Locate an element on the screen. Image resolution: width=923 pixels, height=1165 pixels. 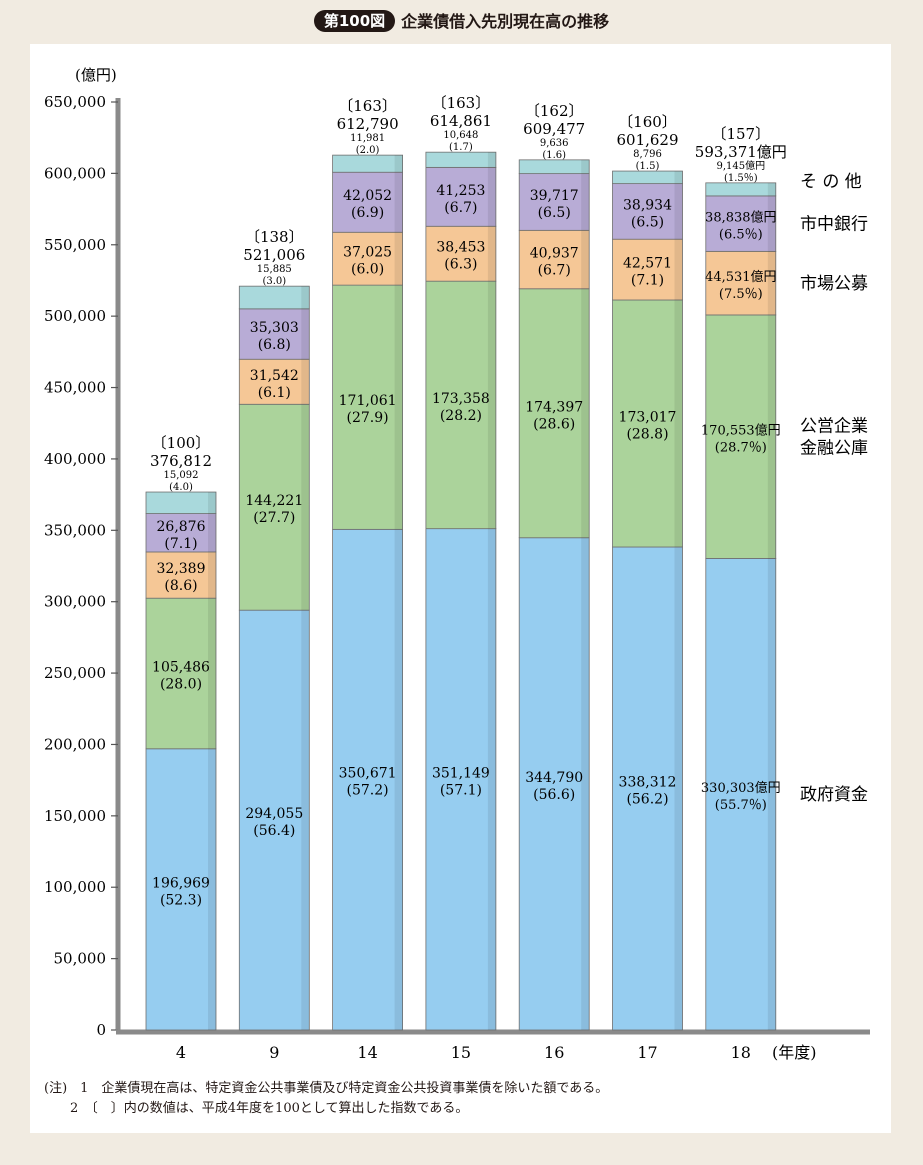
bar-value-label: 144,221 is located at coordinates (274, 501).